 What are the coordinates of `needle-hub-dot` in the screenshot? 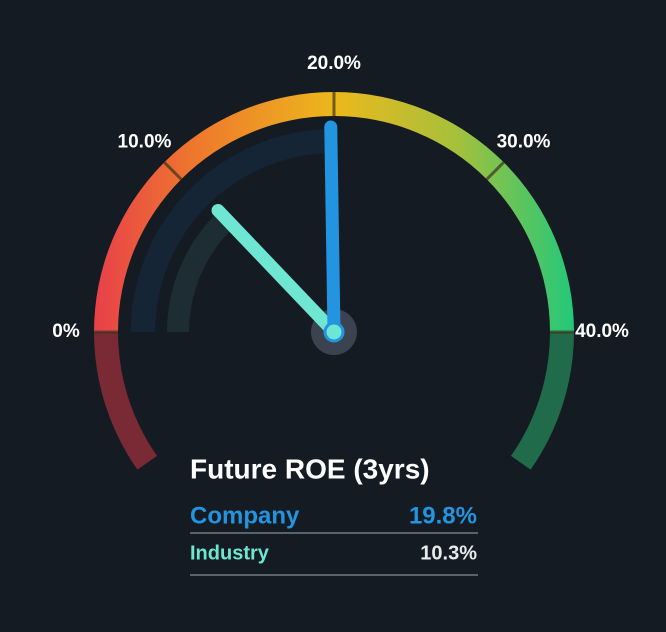 It's located at (334, 332).